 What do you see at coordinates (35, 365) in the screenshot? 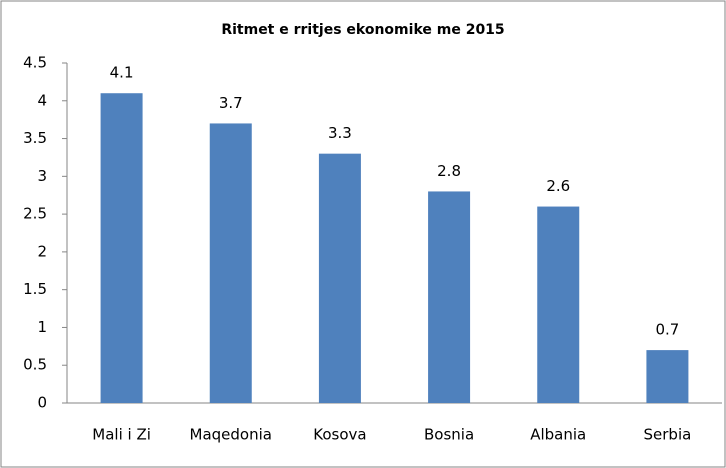
I see `y-tick-label: 0.5` at bounding box center [35, 365].